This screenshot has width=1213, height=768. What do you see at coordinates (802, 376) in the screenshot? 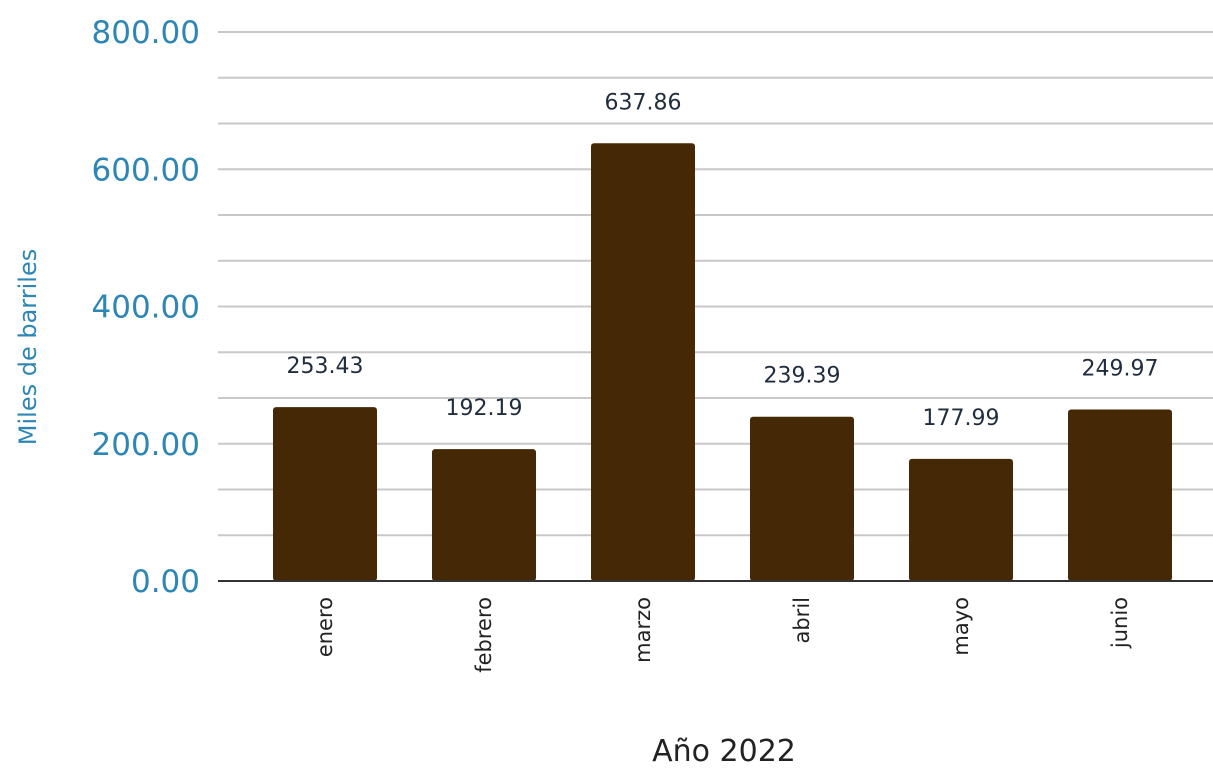
I see `data-label: 239.39` at bounding box center [802, 376].